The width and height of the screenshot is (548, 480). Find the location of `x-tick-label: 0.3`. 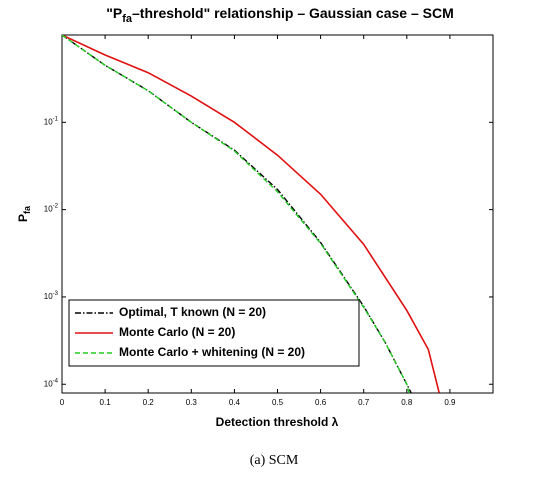

x-tick-label: 0.3 is located at coordinates (192, 402).